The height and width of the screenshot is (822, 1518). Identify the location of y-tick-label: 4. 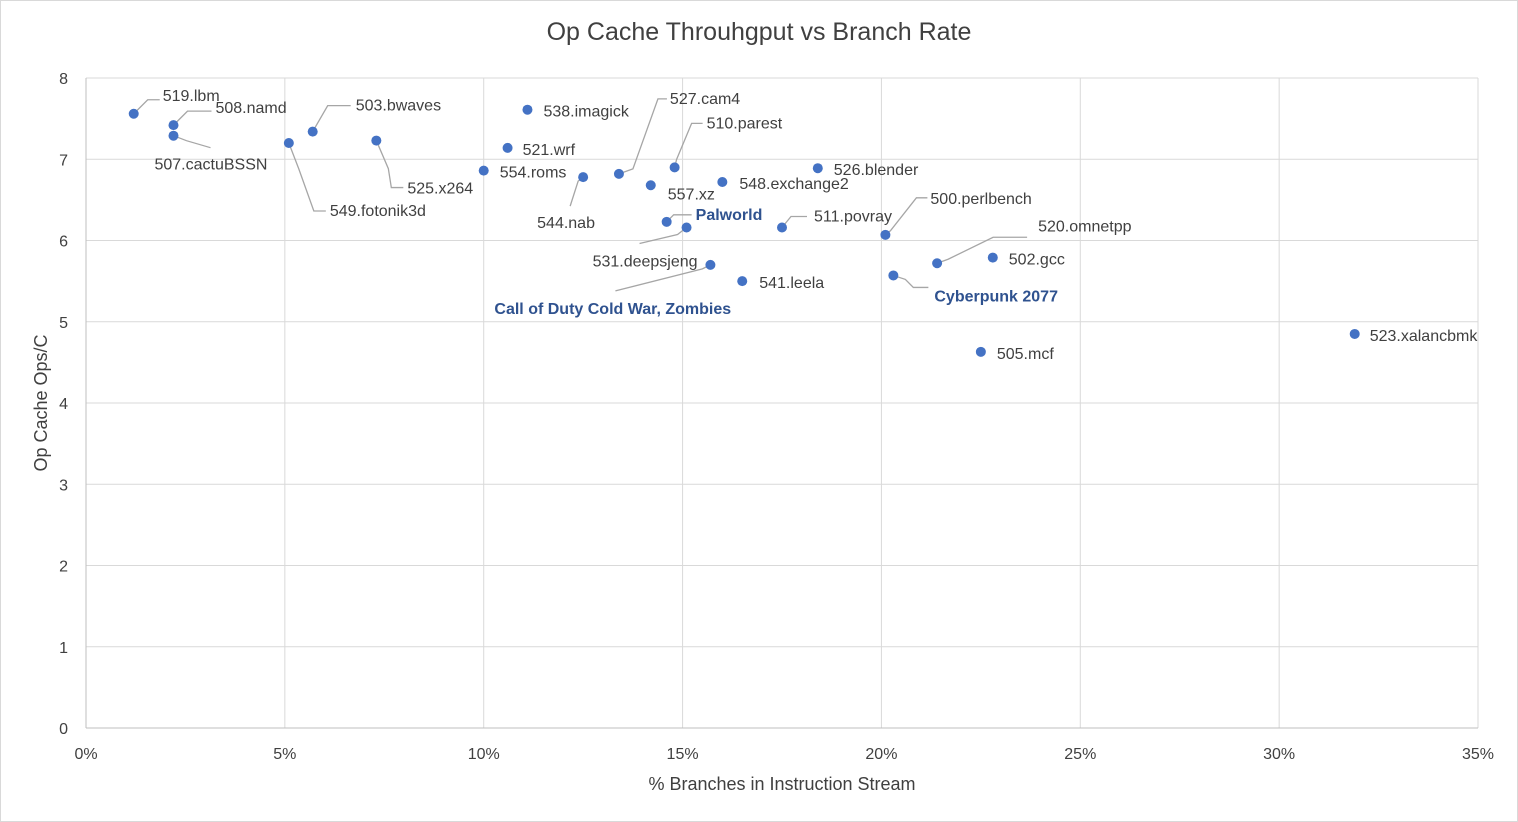
(63, 404).